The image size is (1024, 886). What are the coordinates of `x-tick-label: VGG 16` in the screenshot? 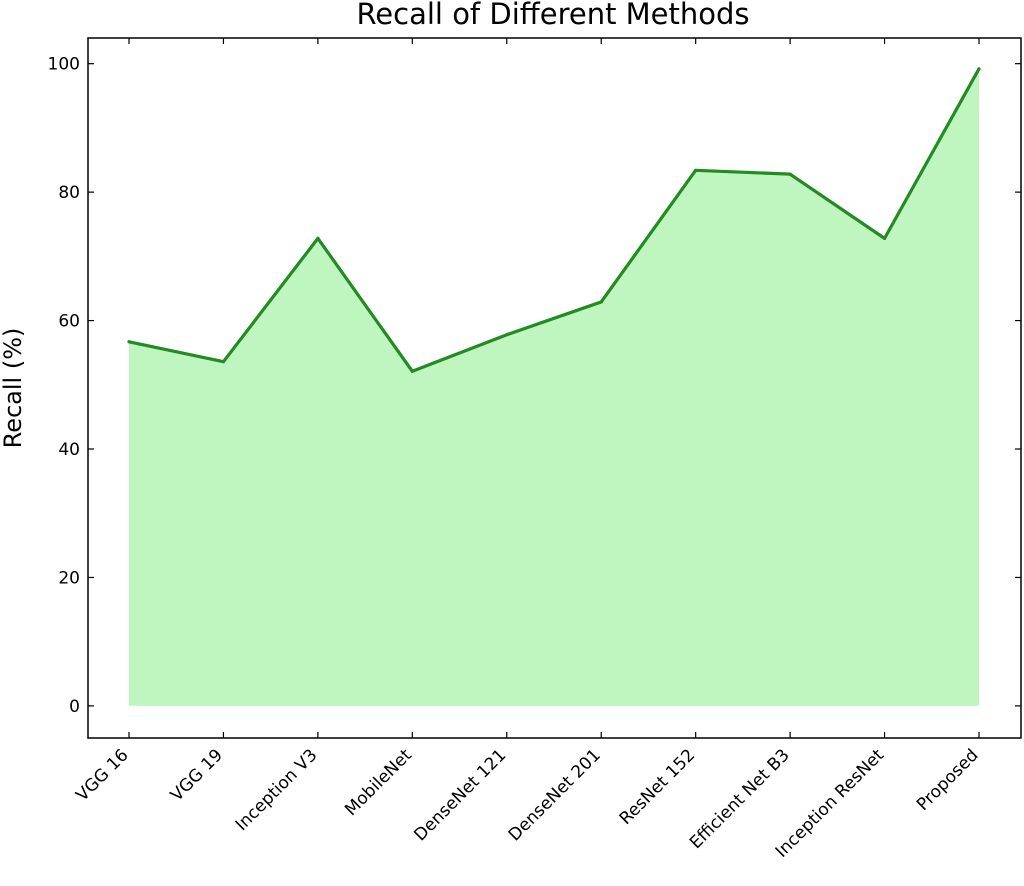 It's located at (102, 775).